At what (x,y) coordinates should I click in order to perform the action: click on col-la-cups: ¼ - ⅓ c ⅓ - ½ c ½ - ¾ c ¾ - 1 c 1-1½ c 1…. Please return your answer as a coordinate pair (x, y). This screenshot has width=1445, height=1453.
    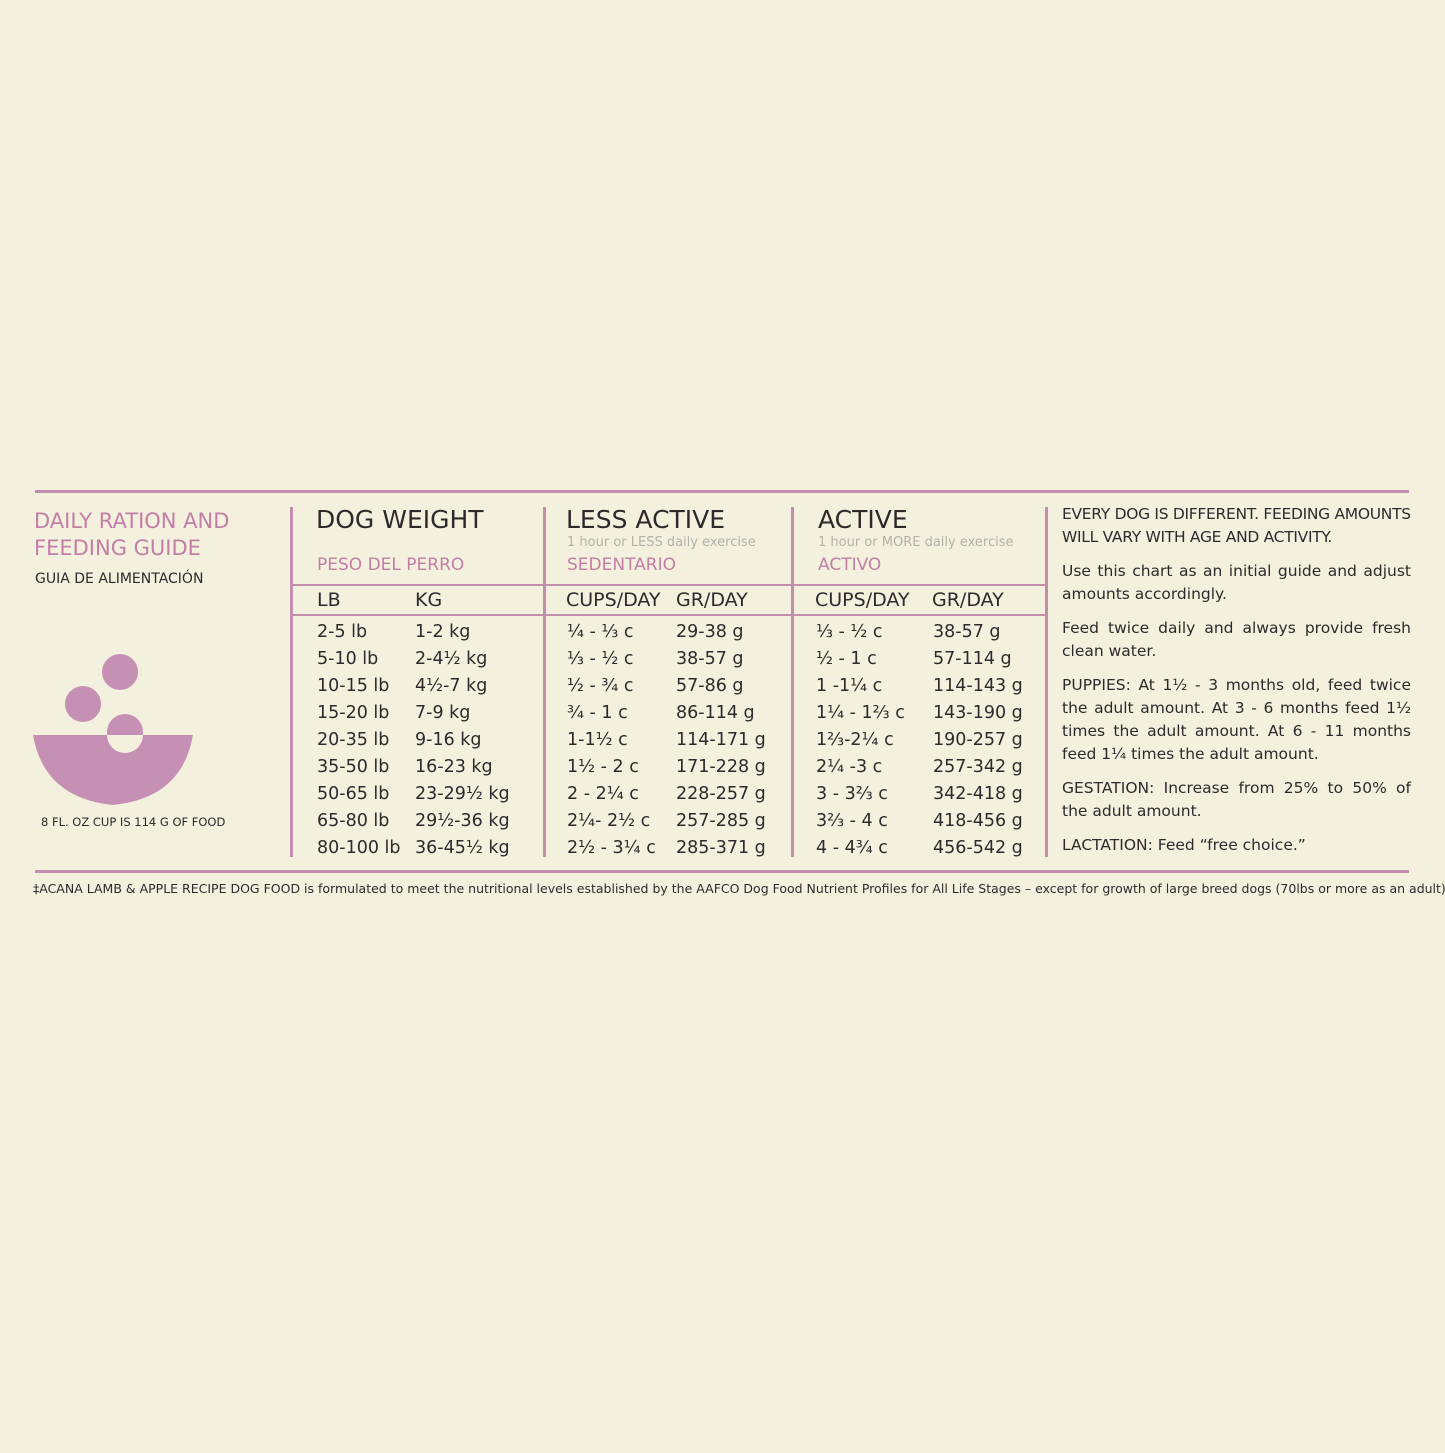
    Looking at the image, I should click on (611, 740).